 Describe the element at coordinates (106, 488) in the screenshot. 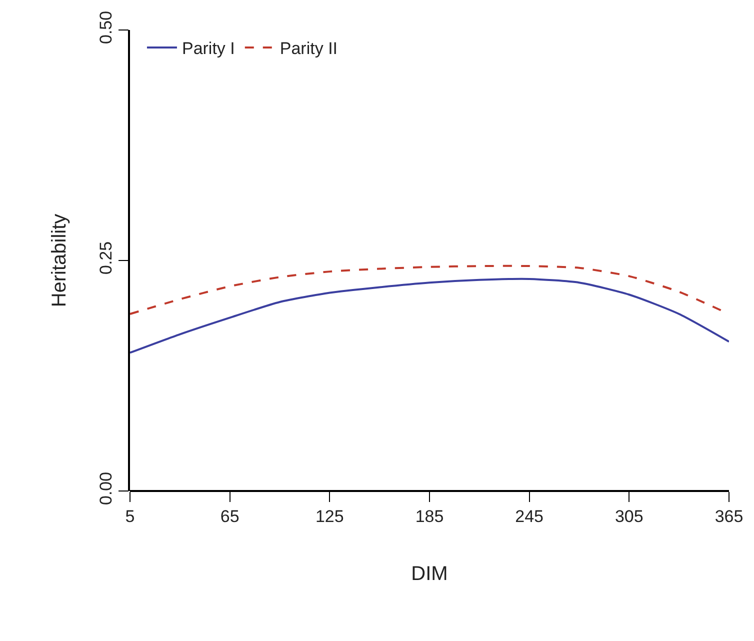

I see `y-tick-label: 0.00` at that location.